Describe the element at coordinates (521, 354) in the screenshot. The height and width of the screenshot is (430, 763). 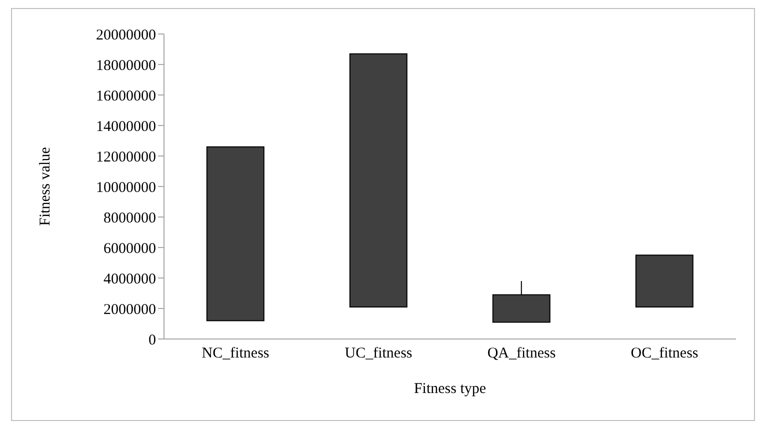
I see `x-tick-label: QA_fitness` at that location.